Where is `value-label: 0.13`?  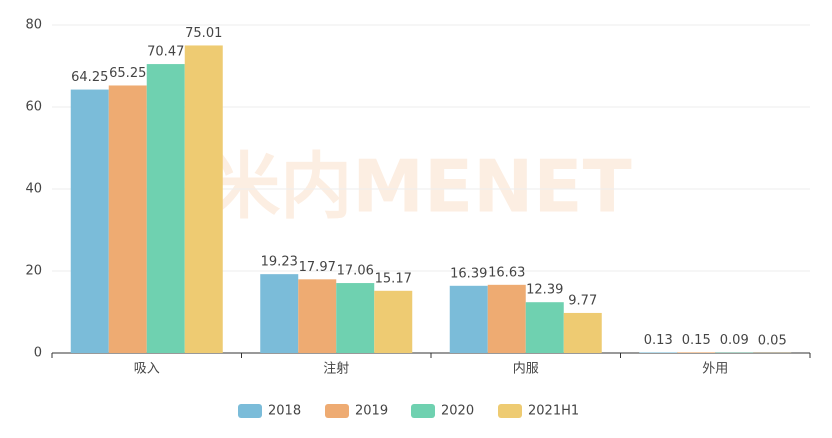 value-label: 0.13 is located at coordinates (658, 340).